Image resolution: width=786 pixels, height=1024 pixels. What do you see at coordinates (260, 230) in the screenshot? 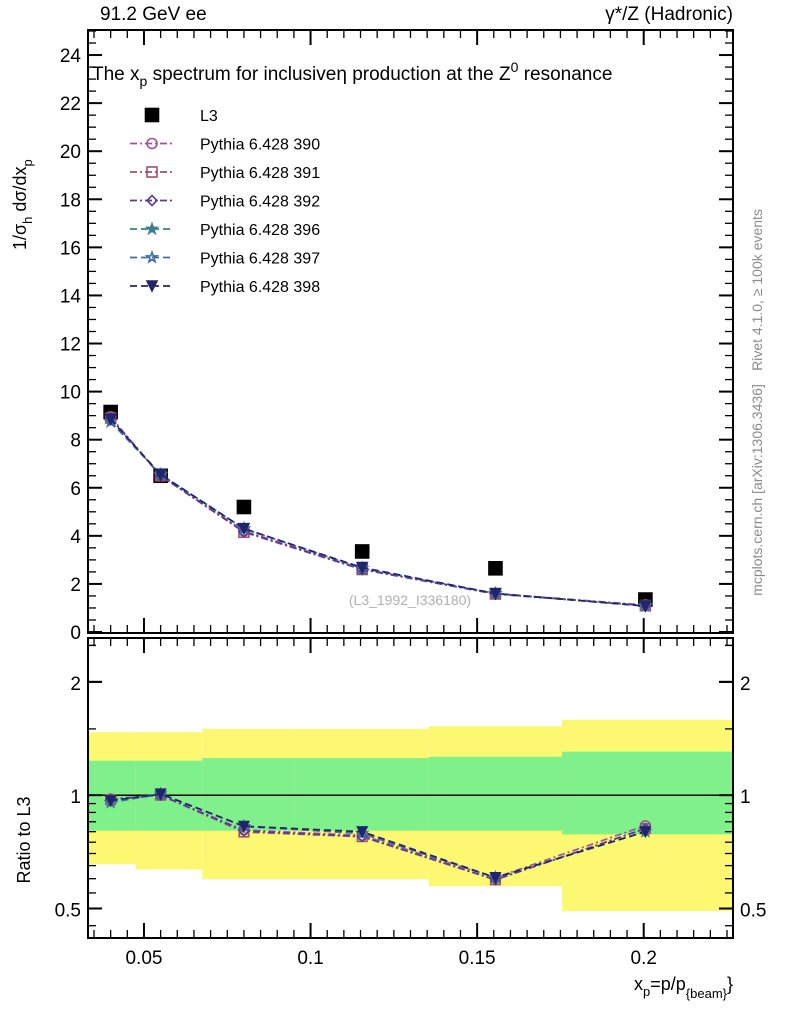
I see `legend-label: Pythia 6.428 396` at bounding box center [260, 230].